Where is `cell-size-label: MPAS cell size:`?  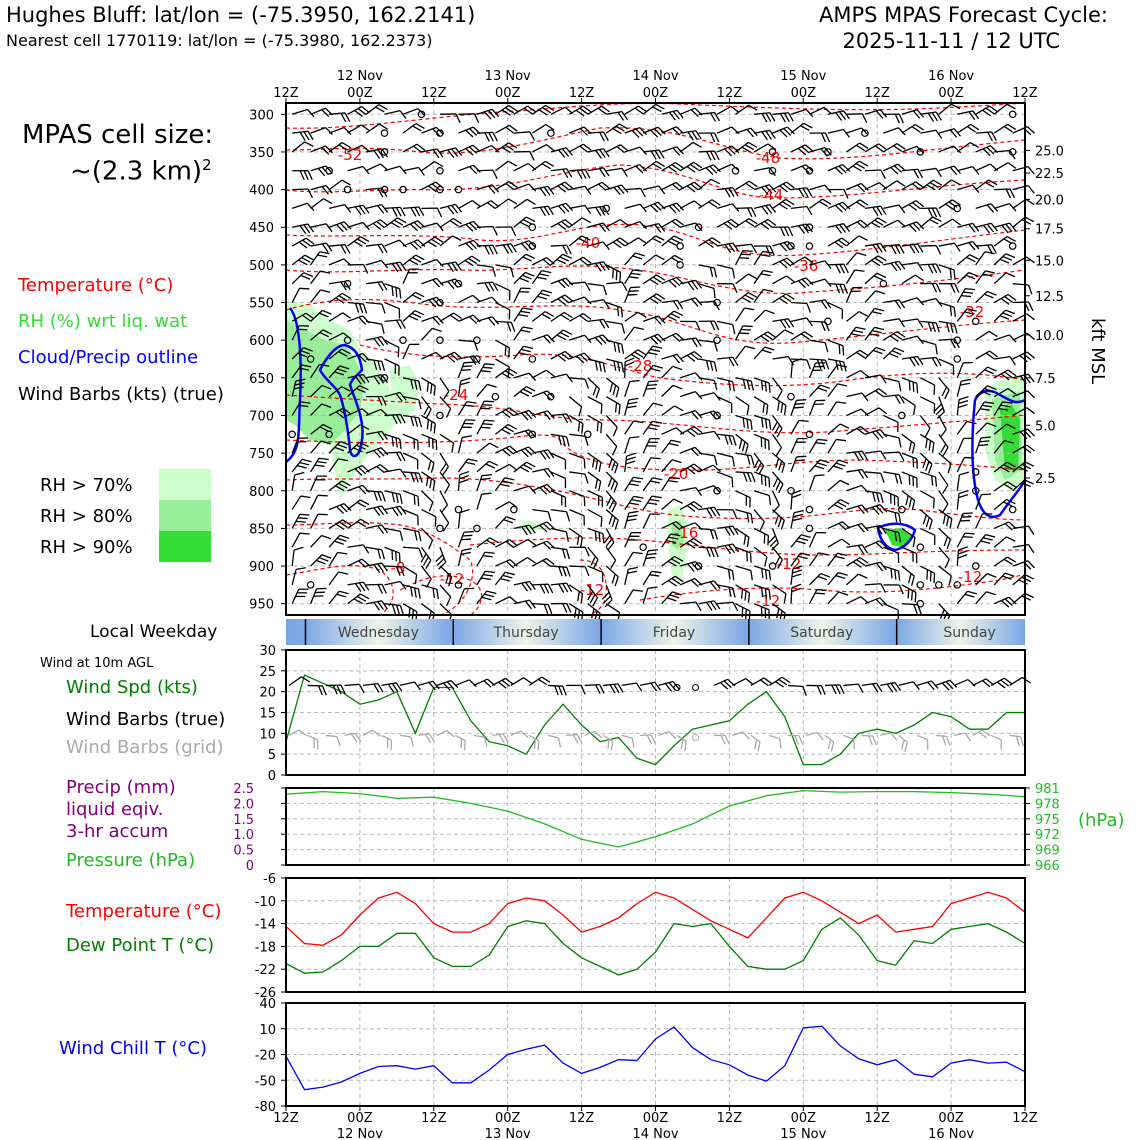
cell-size-label: MPAS cell size: is located at coordinates (118, 135).